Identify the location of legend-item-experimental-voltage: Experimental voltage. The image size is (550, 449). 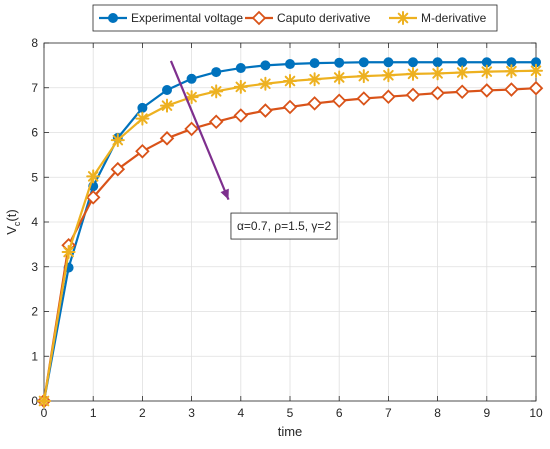
(171, 18).